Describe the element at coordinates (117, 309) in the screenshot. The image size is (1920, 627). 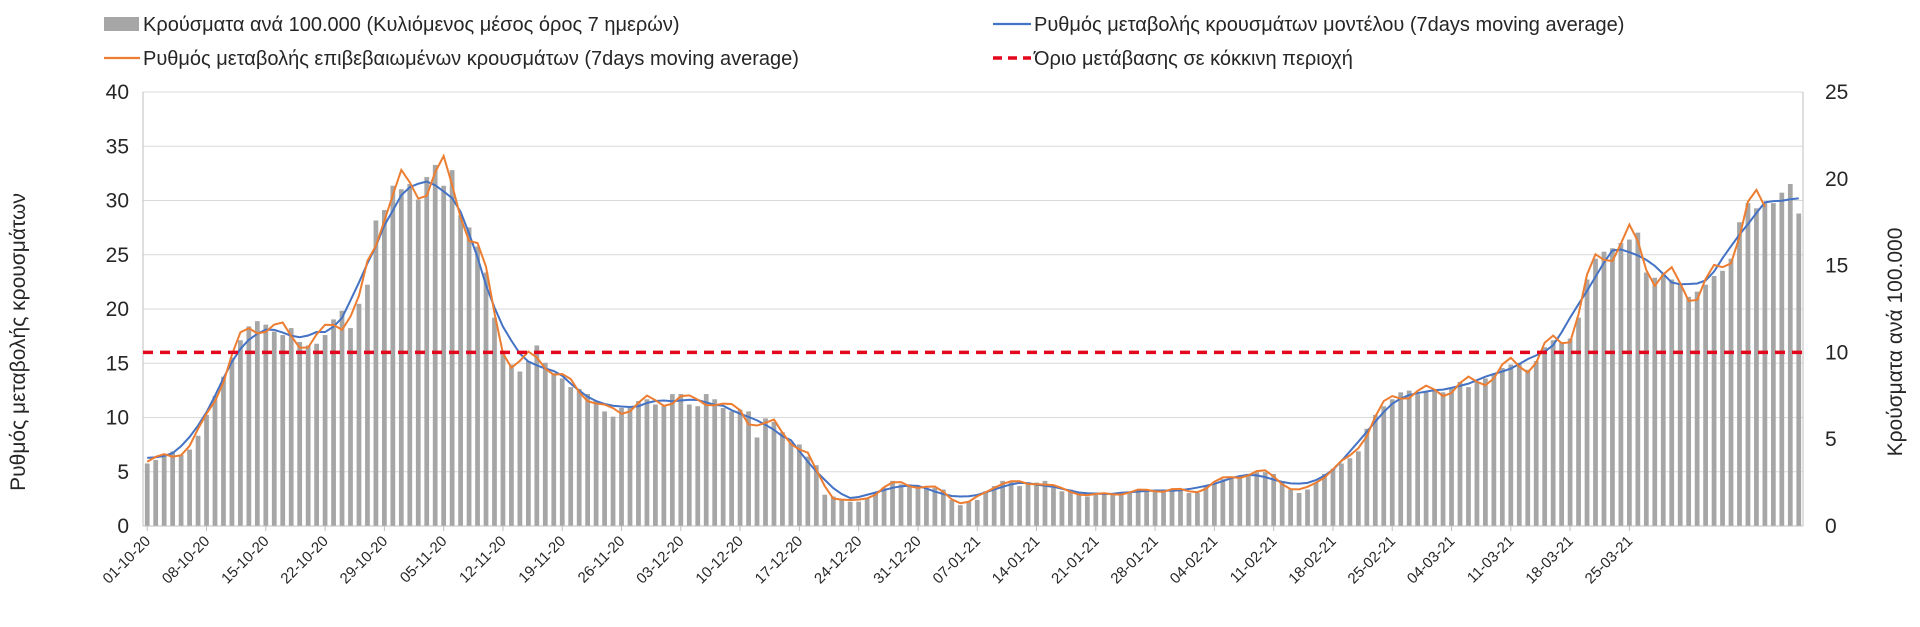
I see `y-tick-label: 20` at that location.